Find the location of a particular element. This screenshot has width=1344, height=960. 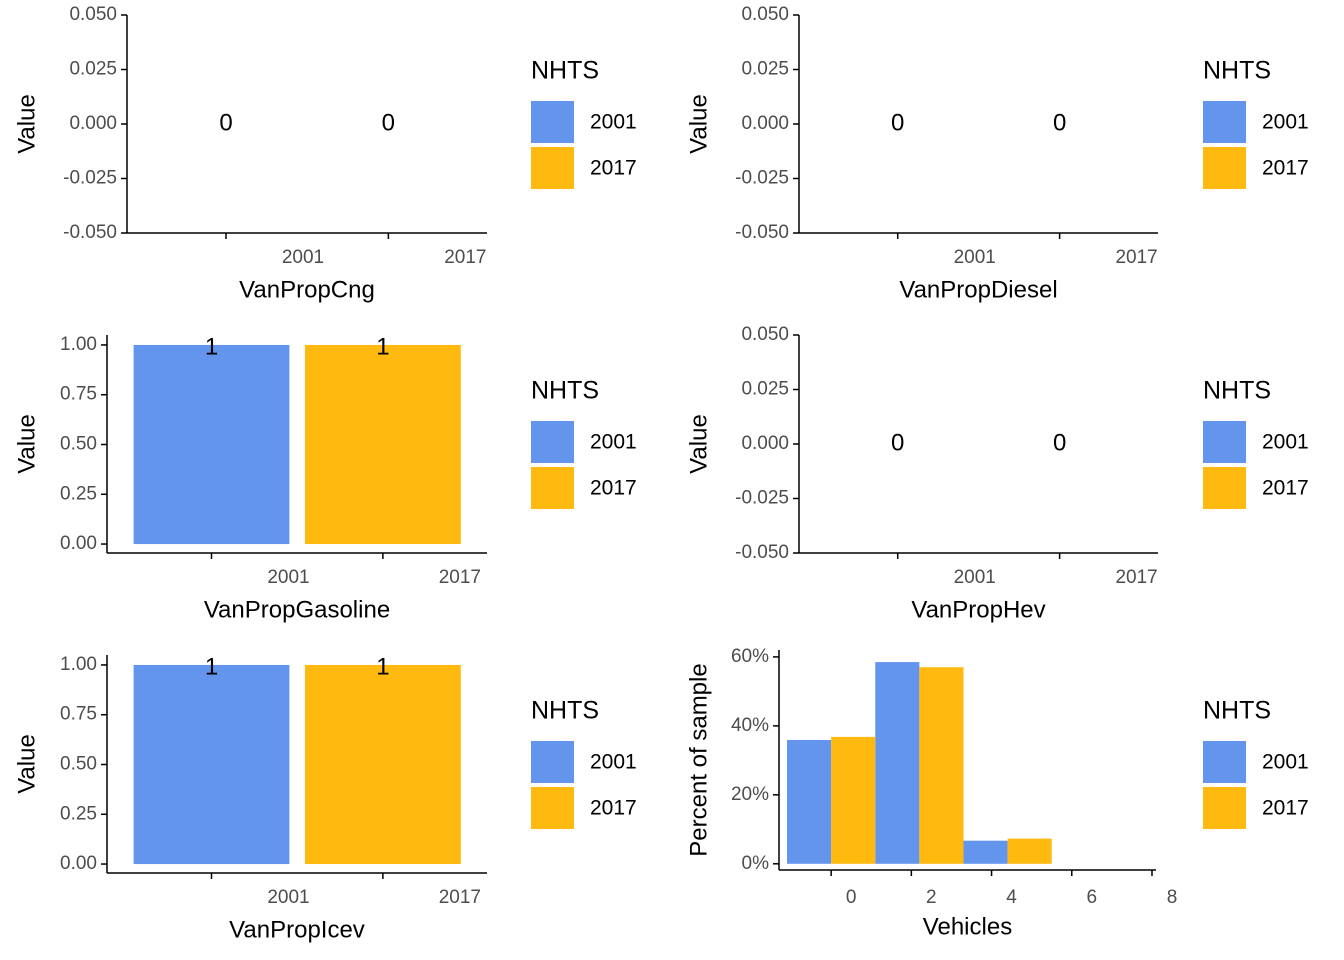

x-tick-label: 0 is located at coordinates (851, 897).